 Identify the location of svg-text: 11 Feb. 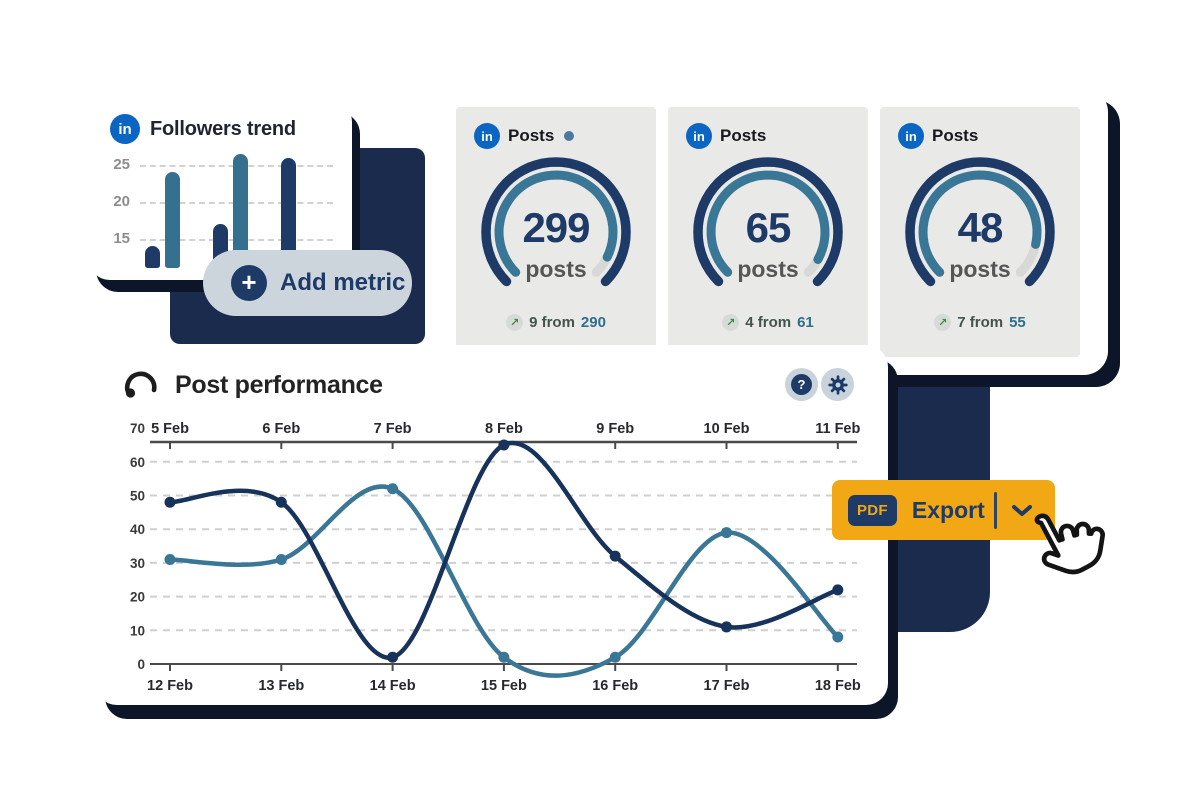
(837, 429).